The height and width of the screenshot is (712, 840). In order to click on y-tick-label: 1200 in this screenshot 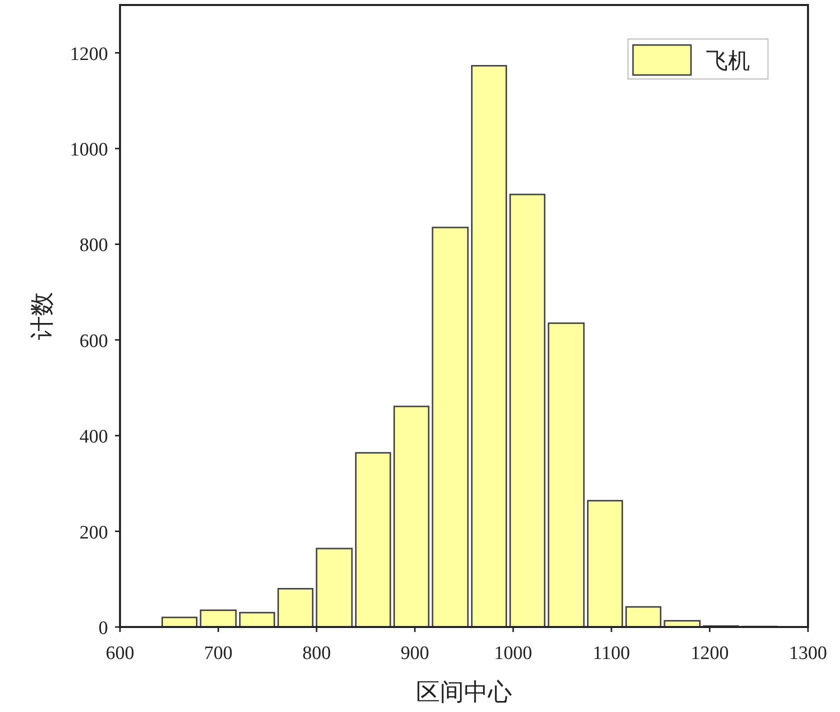, I will do `click(89, 54)`.